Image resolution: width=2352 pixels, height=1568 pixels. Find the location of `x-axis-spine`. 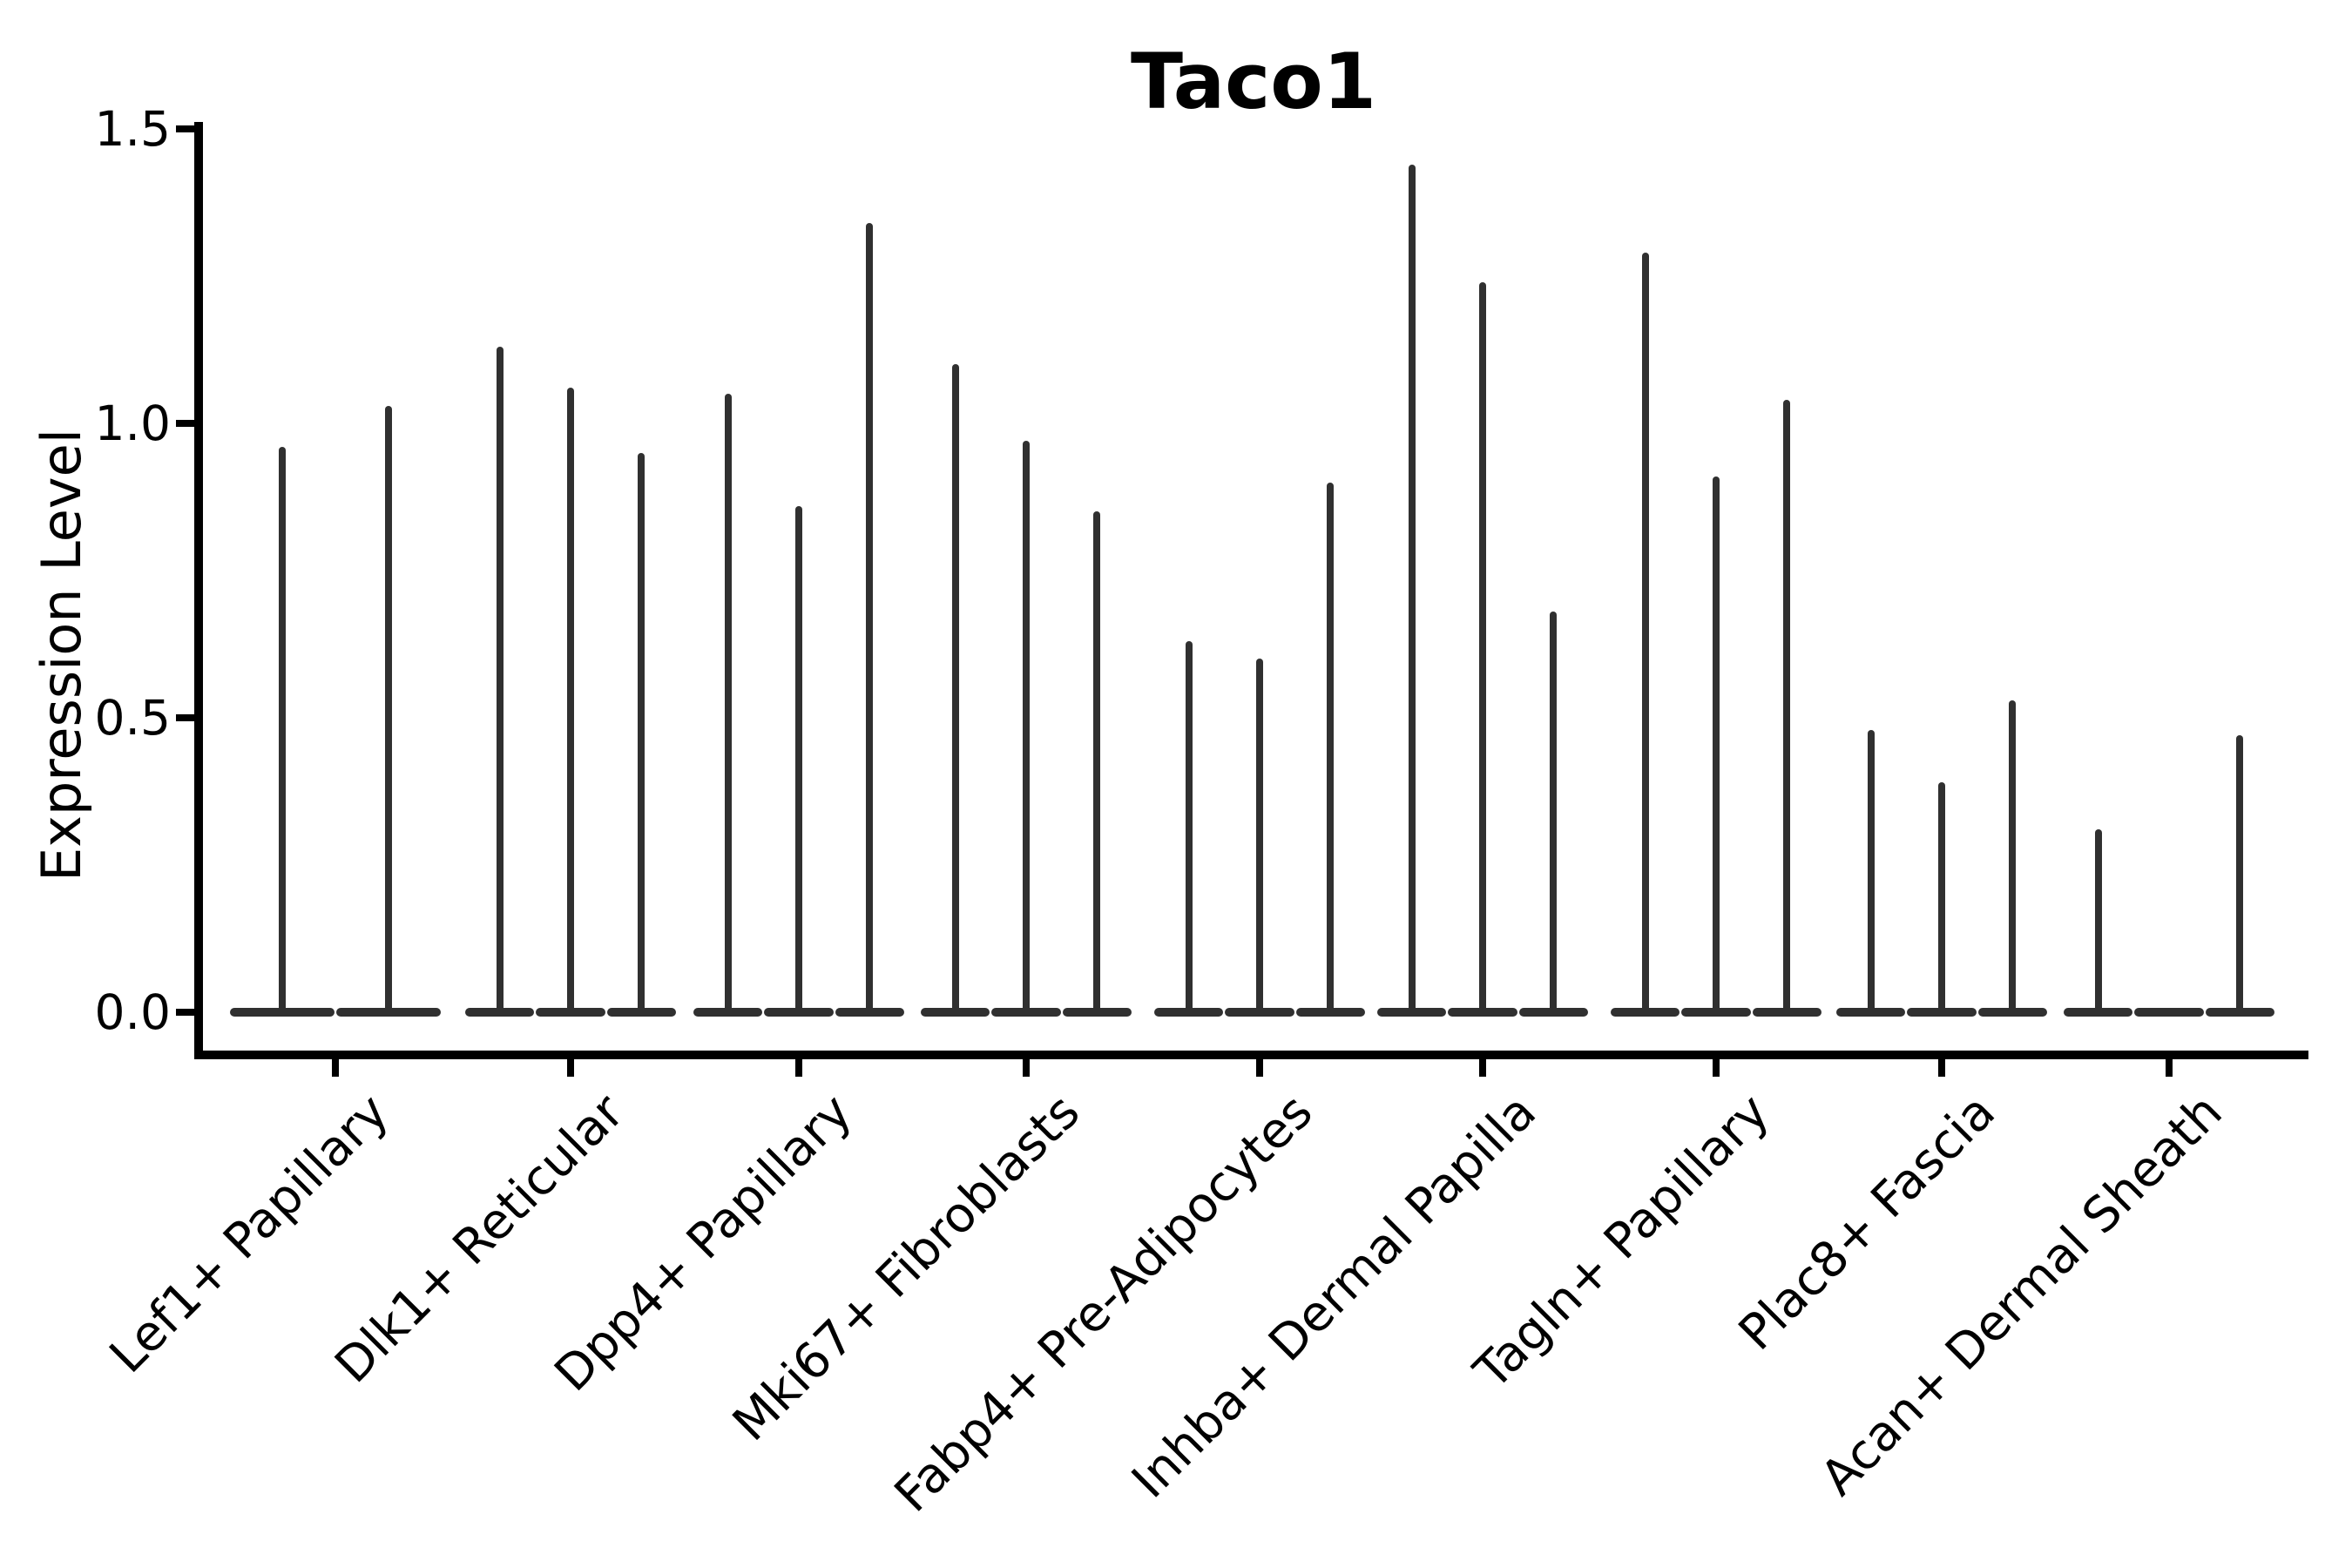

x-axis-spine is located at coordinates (1251, 1055).